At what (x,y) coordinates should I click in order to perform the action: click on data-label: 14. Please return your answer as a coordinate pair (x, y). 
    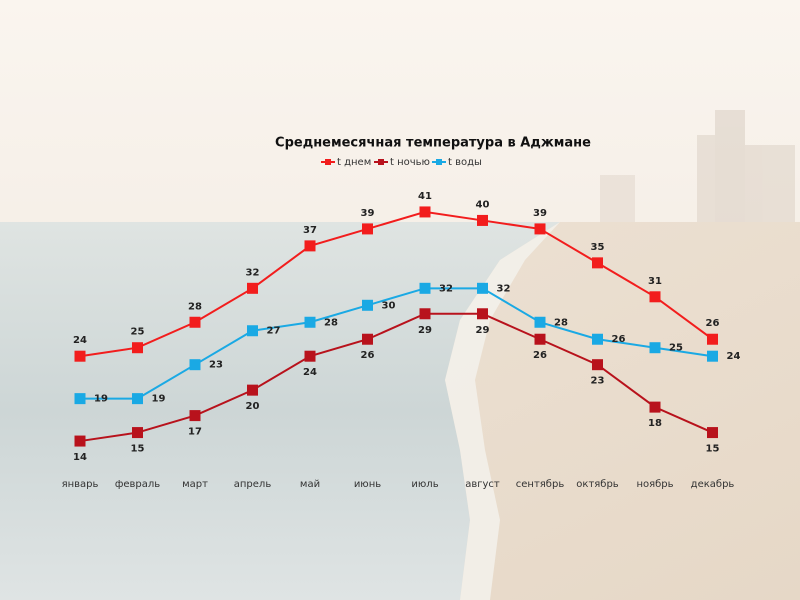
    Looking at the image, I should click on (80, 457).